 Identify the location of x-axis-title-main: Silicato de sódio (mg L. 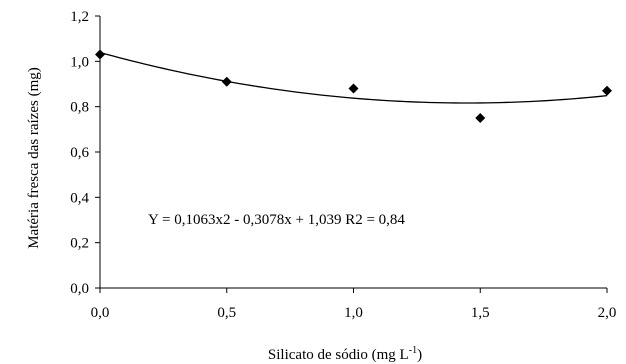
(338, 355).